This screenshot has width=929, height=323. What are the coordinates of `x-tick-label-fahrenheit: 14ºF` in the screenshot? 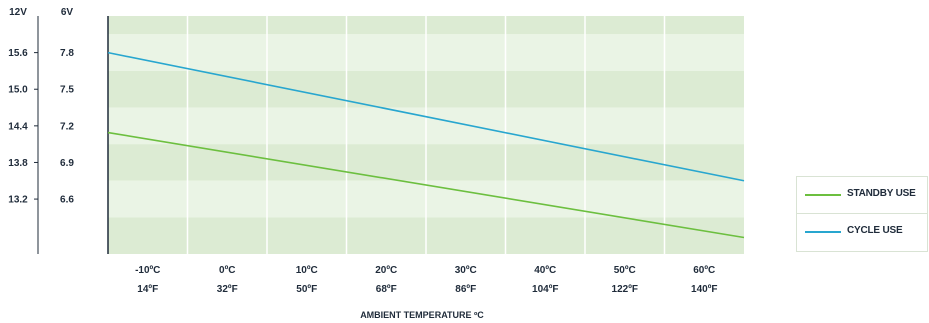 It's located at (147, 289).